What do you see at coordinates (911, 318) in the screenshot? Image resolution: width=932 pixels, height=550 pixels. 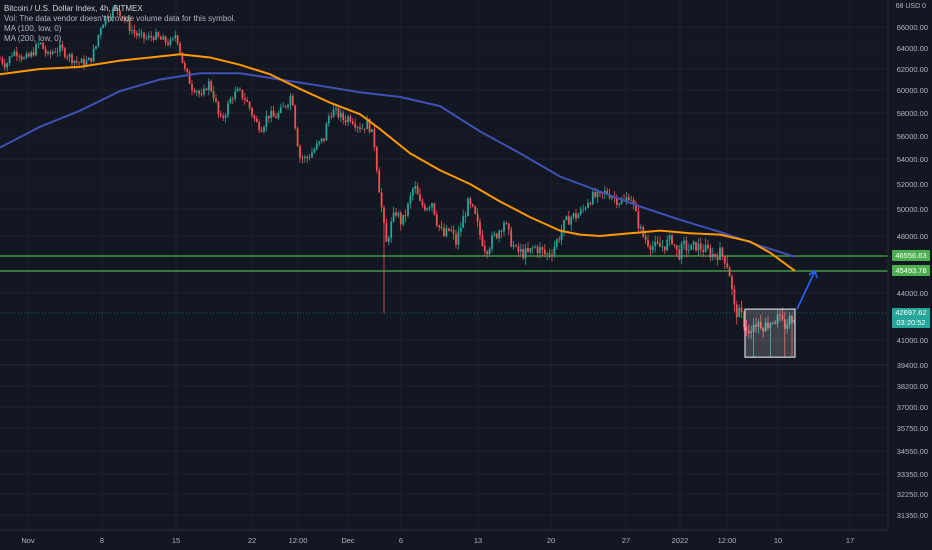 I see `current-price-tag: 42697.62 03:20:52` at bounding box center [911, 318].